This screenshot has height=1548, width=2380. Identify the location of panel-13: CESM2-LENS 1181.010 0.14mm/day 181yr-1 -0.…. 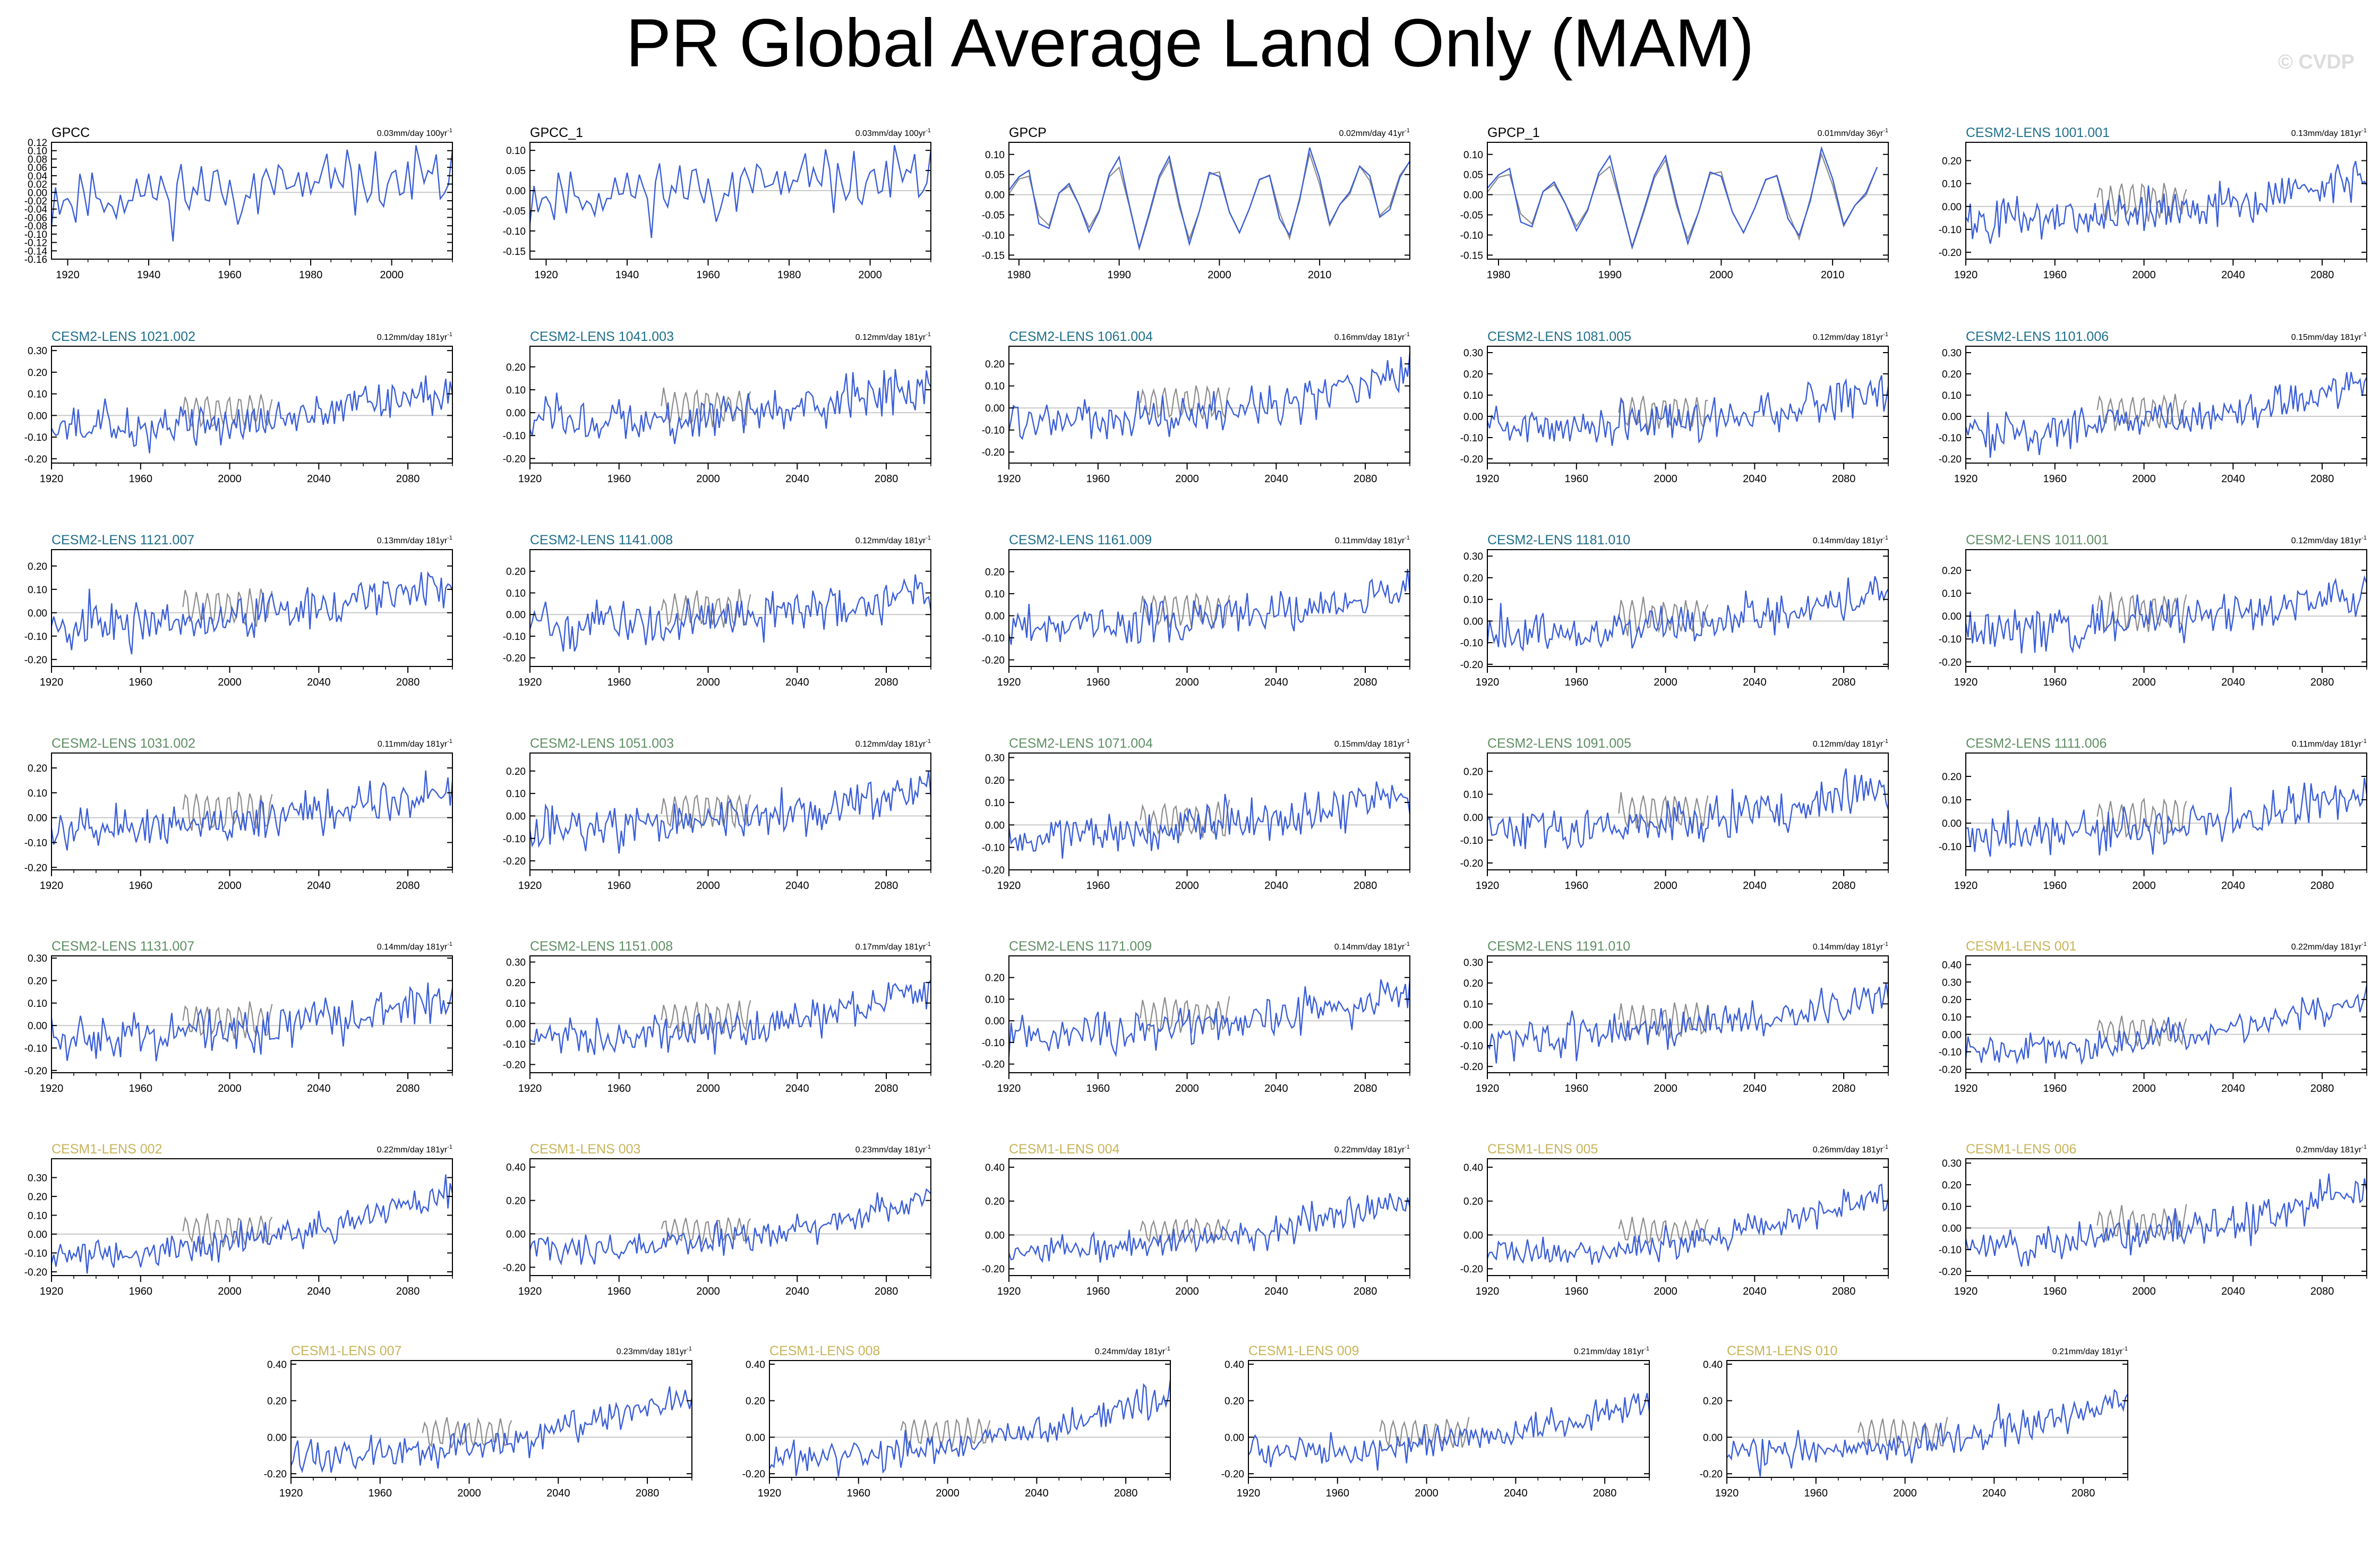
(1674, 610).